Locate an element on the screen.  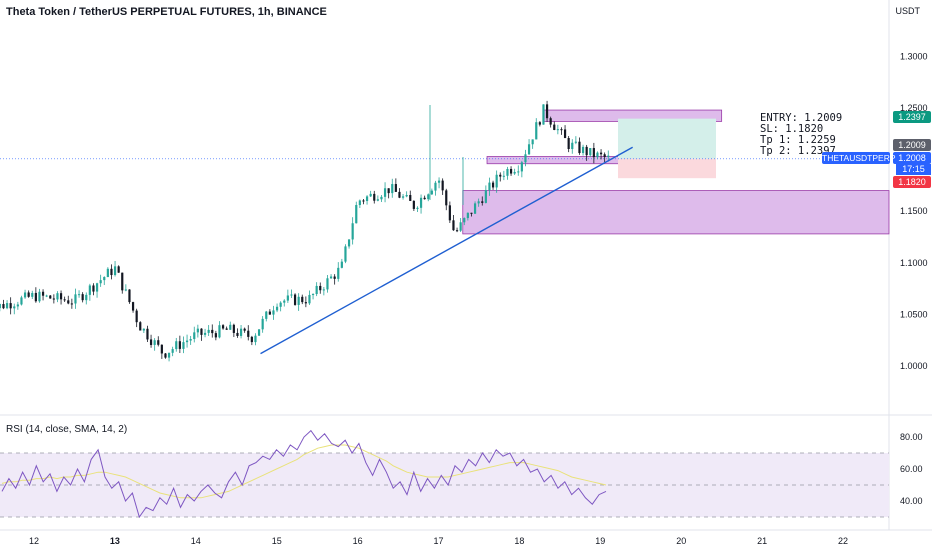
entry-note: ENTRY: 1.2009 is located at coordinates (801, 118).